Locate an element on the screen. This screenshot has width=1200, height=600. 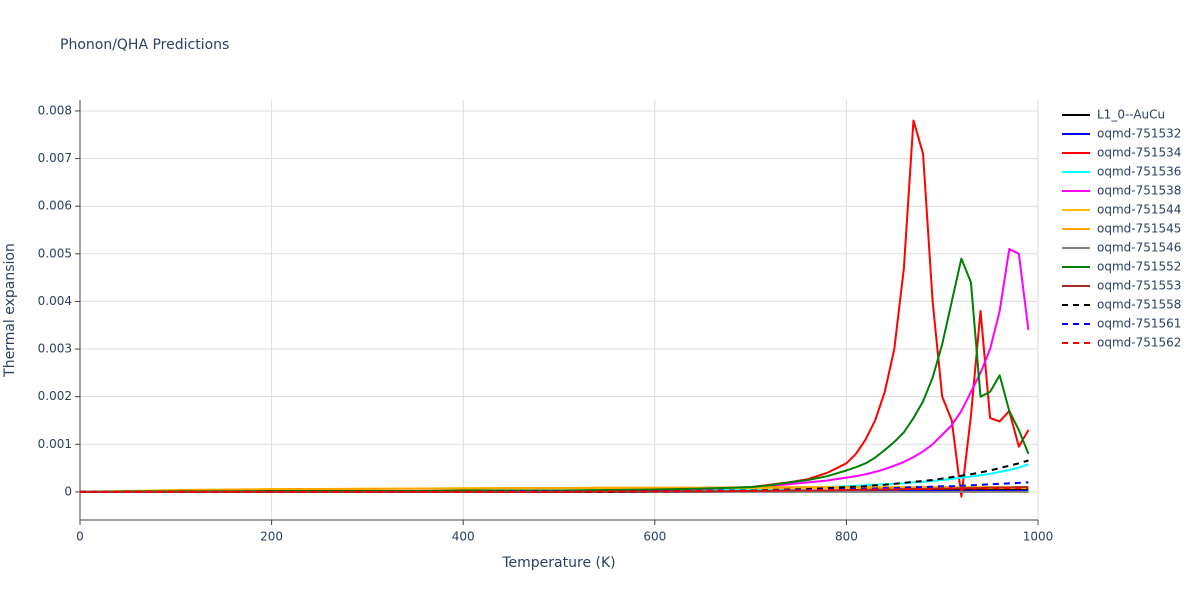
legend-label: oqmd-751558 is located at coordinates (1139, 305).